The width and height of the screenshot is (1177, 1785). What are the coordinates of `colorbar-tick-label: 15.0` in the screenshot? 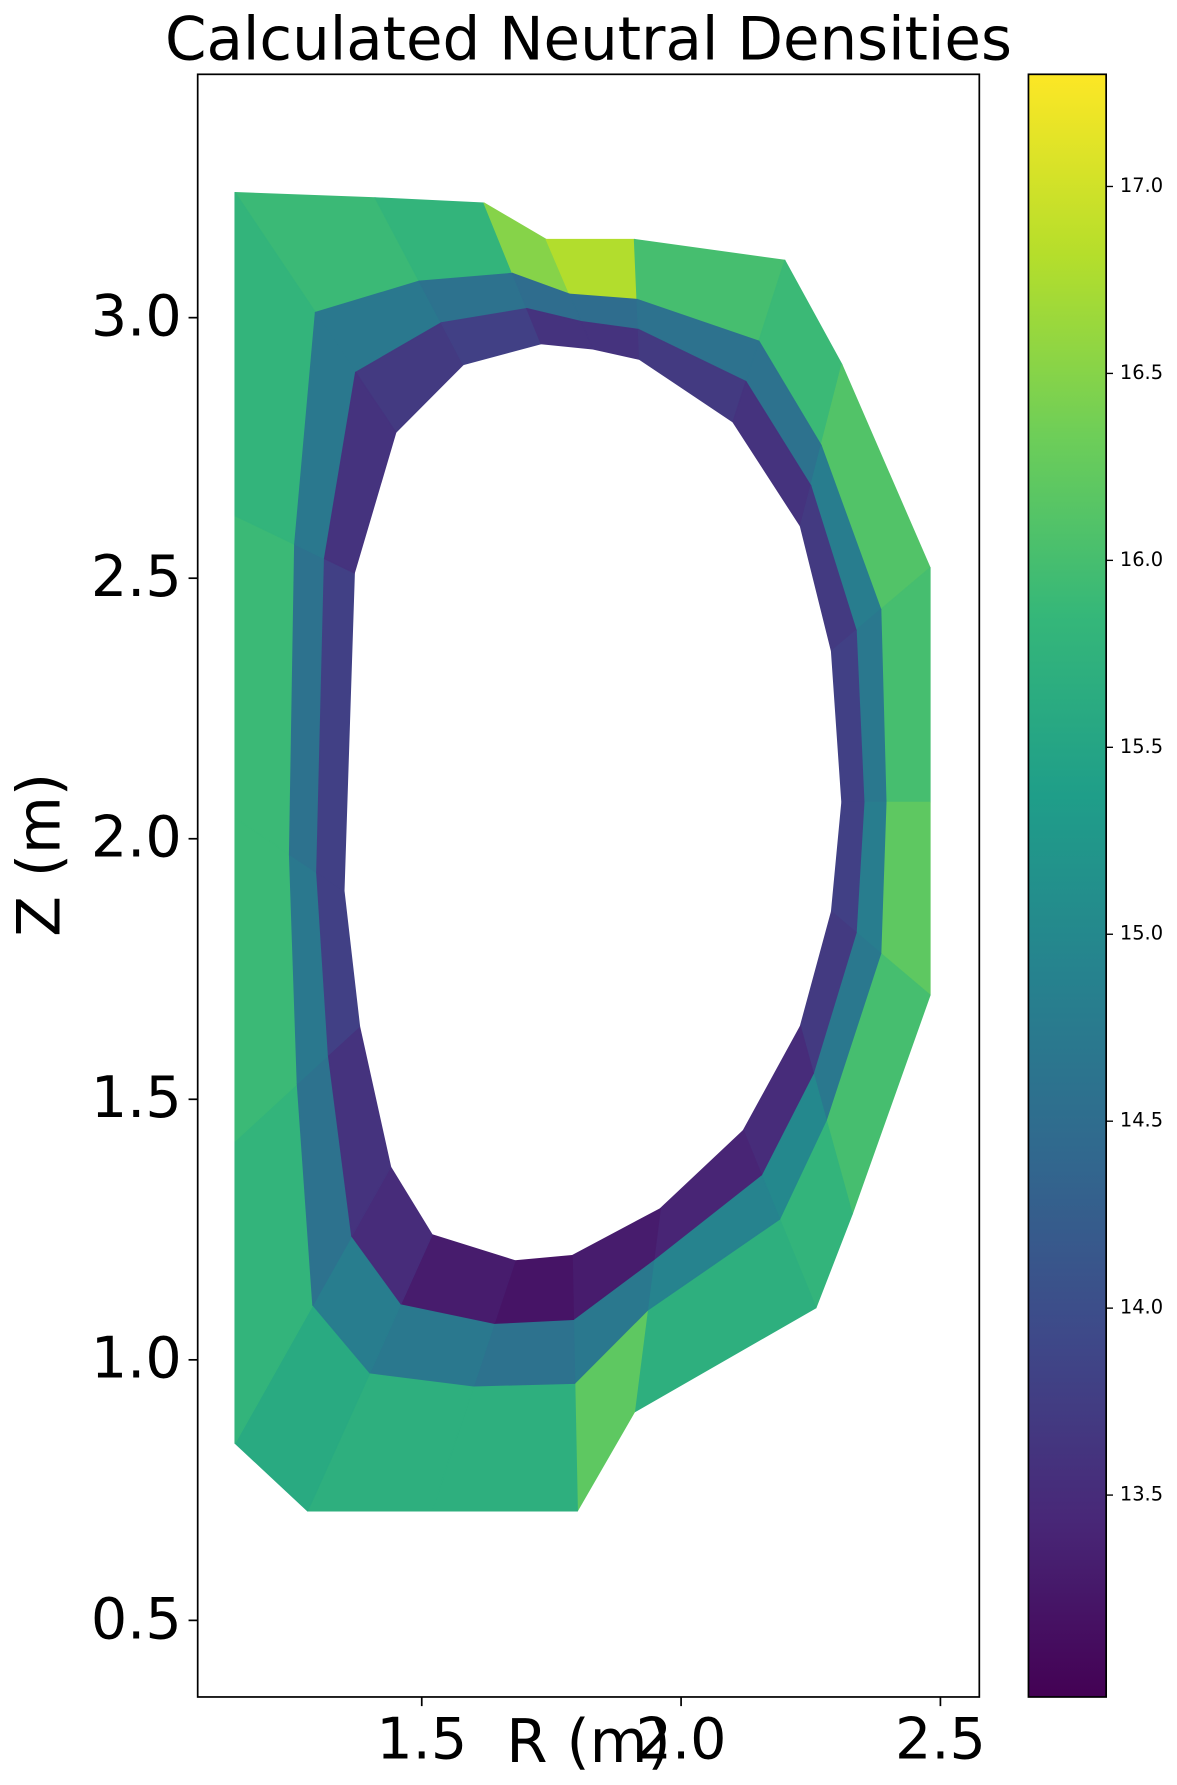 It's located at (1141, 933).